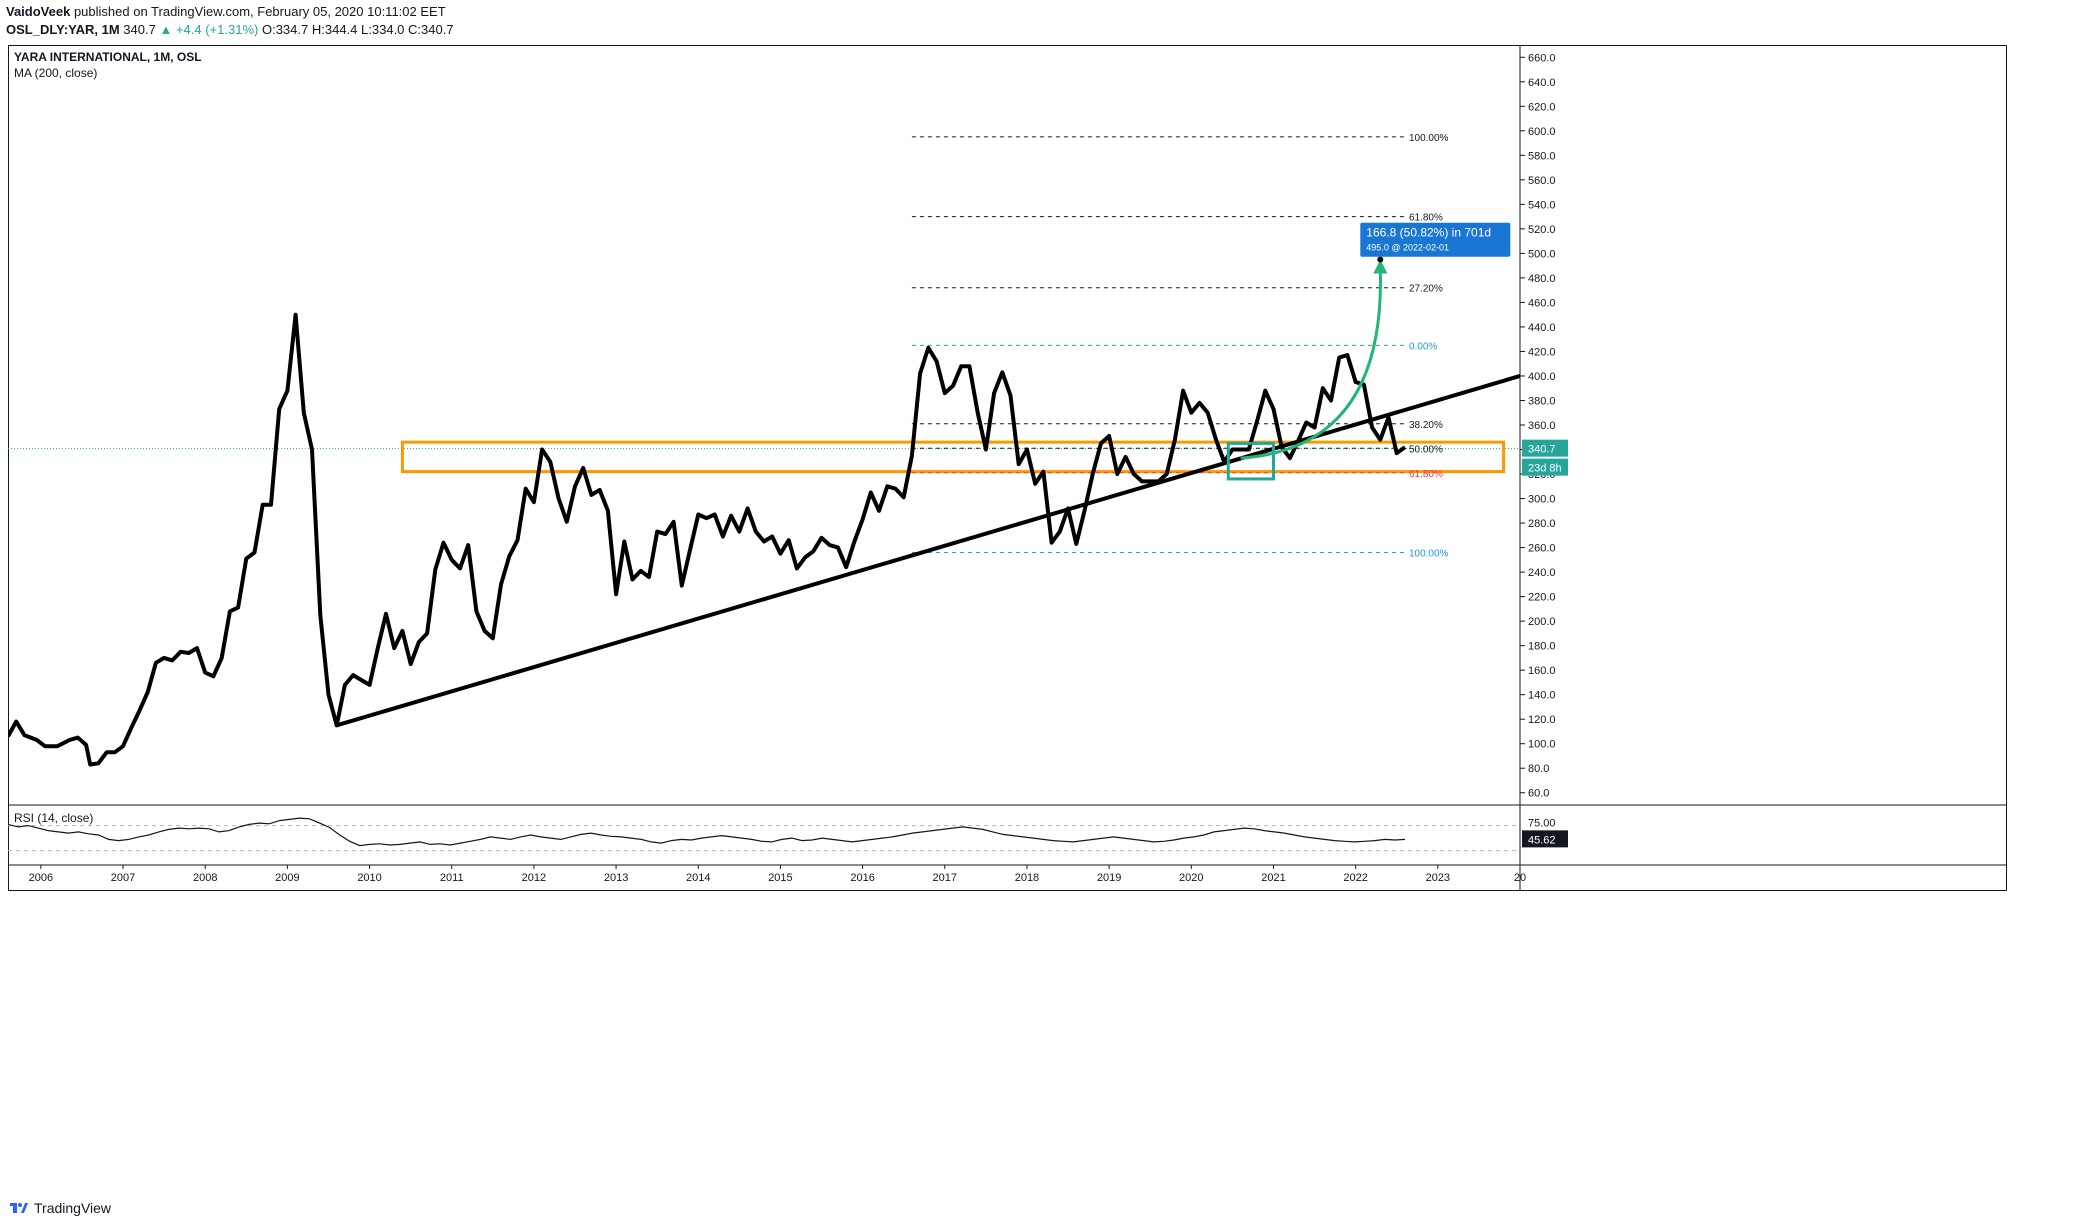 Image resolution: width=2077 pixels, height=1228 pixels. I want to click on x-tick-label: 2010, so click(369, 878).